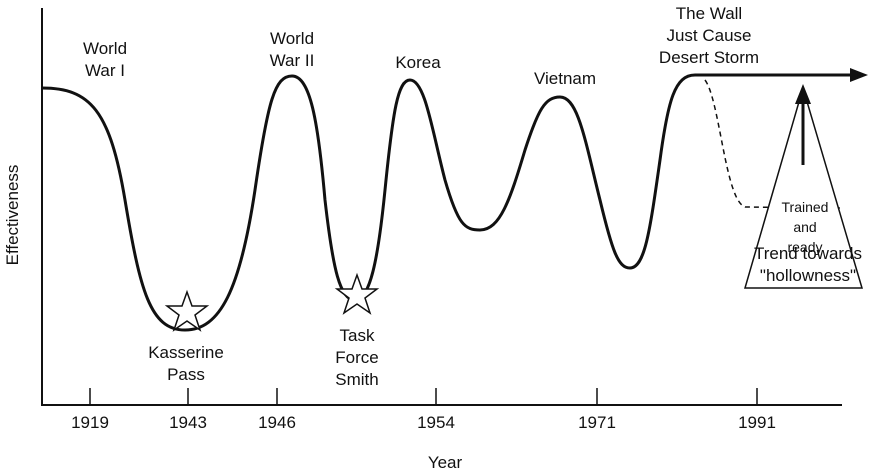 The image size is (880, 476). Describe the element at coordinates (186, 374) in the screenshot. I see `low-label: Pass` at that location.